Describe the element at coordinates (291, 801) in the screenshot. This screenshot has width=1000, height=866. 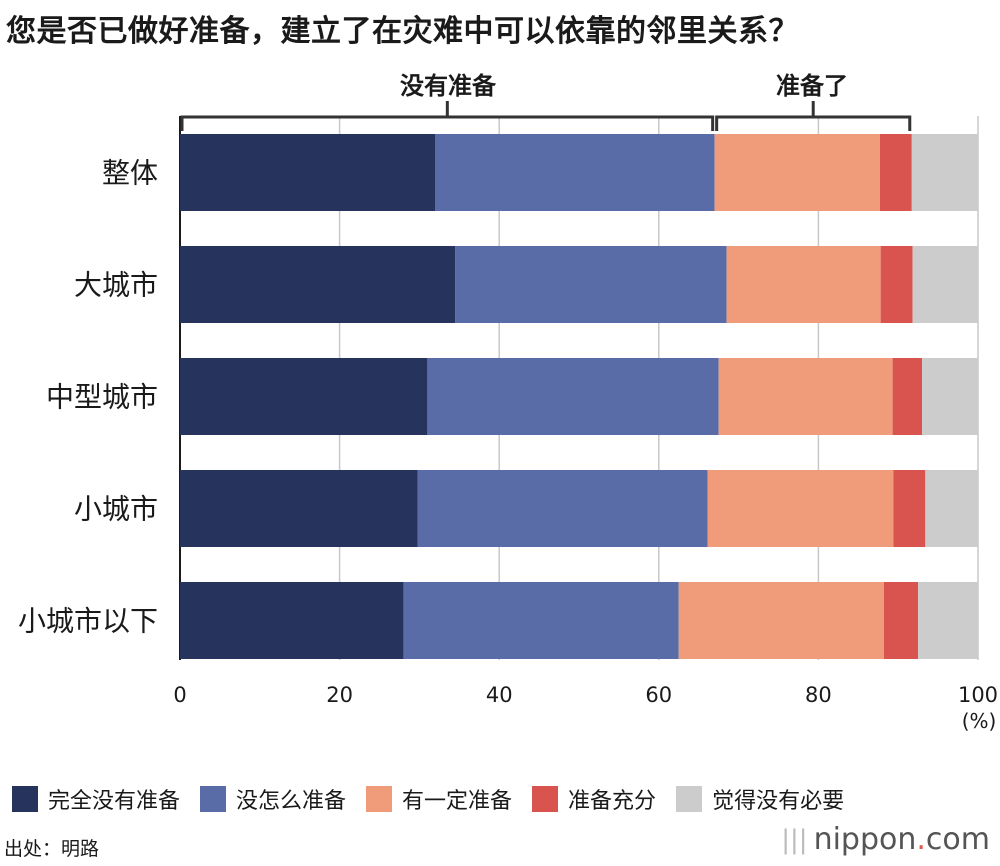
I see `legend-label: 没怎么准备` at that location.